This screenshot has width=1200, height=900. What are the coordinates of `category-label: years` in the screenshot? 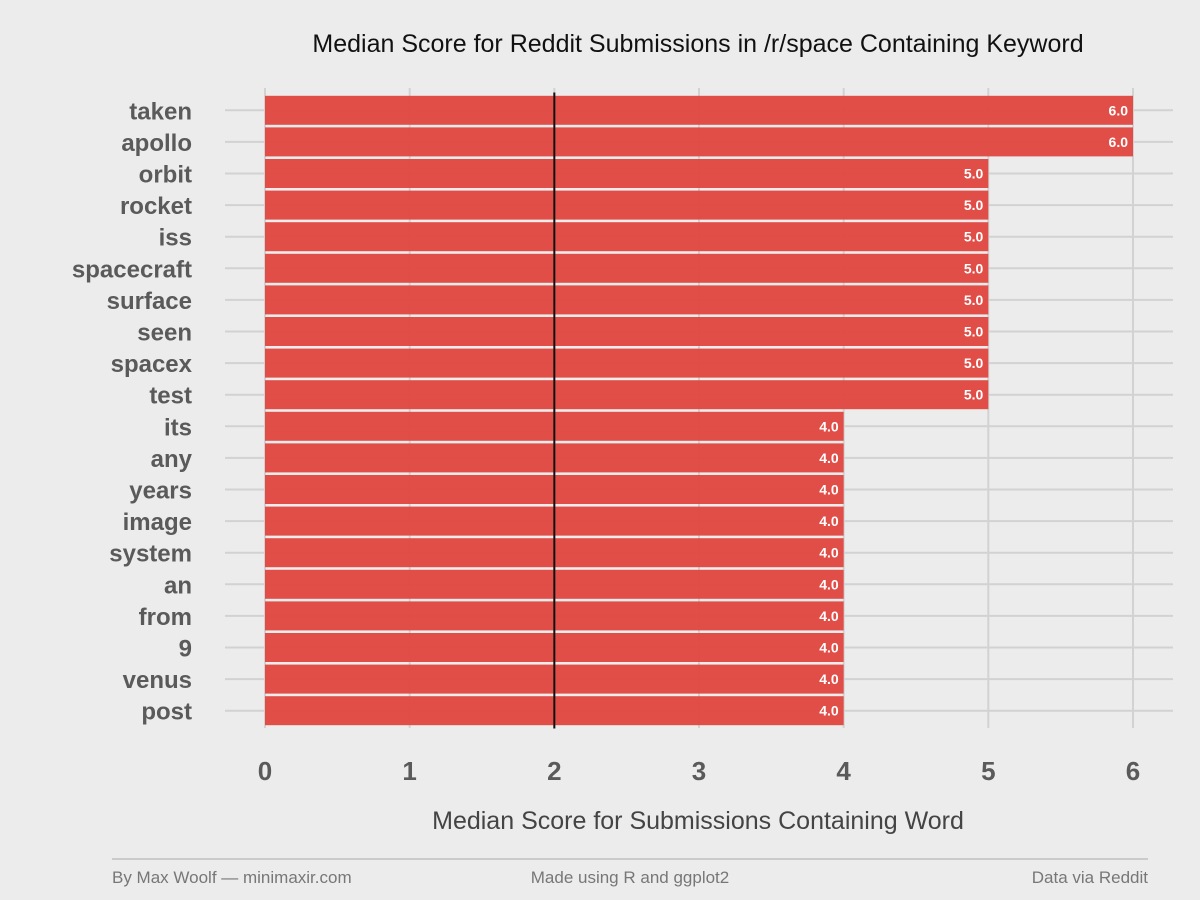 It's located at (160, 491).